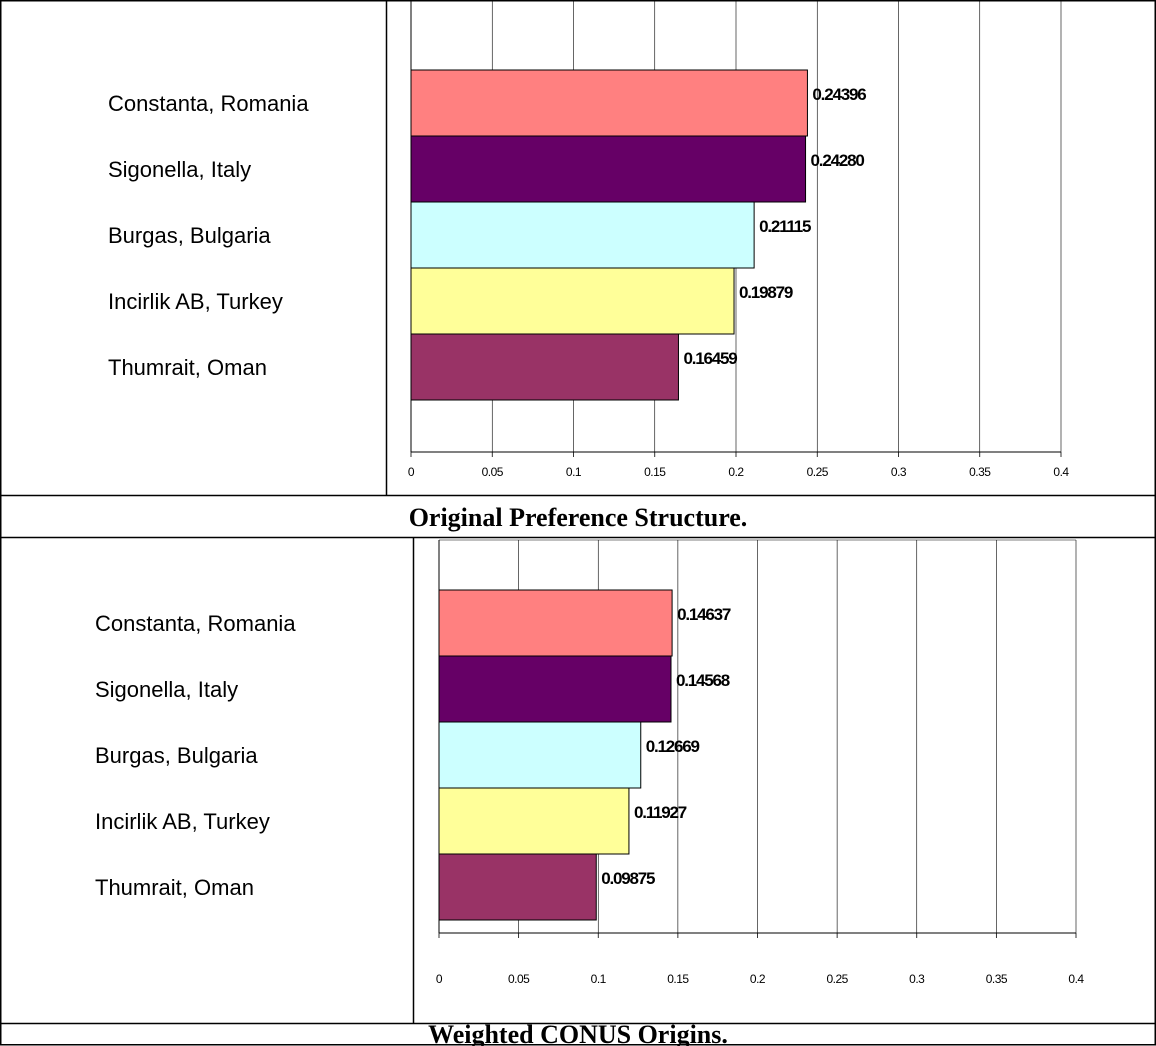 This screenshot has height=1046, width=1156. I want to click on bar-value-label: 0.12669, so click(673, 746).